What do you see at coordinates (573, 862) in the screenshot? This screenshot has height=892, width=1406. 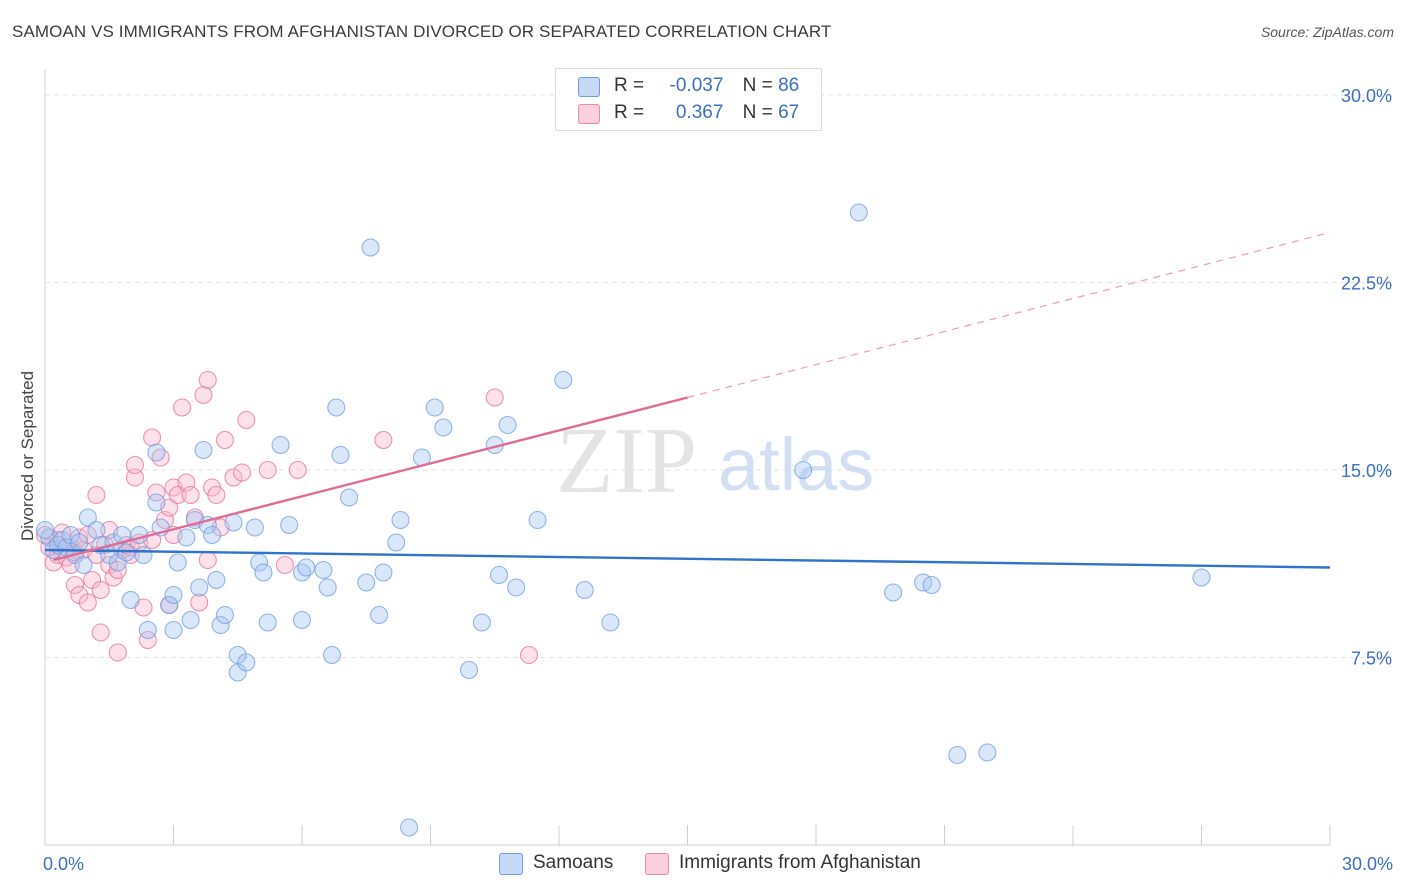 I see `legend-label-samoans: Samoans` at bounding box center [573, 862].